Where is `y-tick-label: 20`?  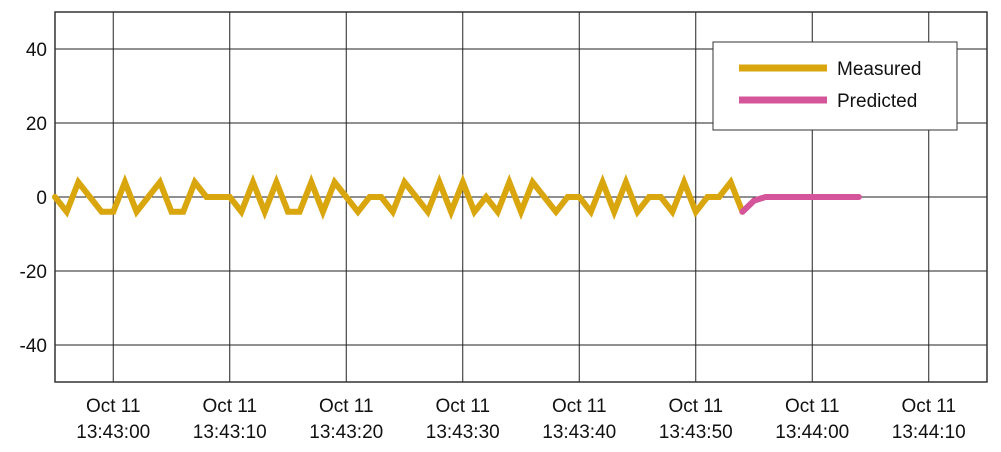 y-tick-label: 20 is located at coordinates (36, 124).